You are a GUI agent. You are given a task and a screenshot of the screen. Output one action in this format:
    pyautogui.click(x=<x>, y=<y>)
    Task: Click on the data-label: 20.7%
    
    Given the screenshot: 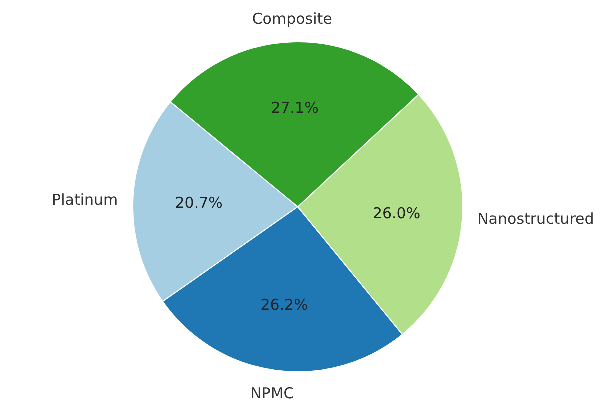 What is the action you would take?
    pyautogui.click(x=199, y=203)
    